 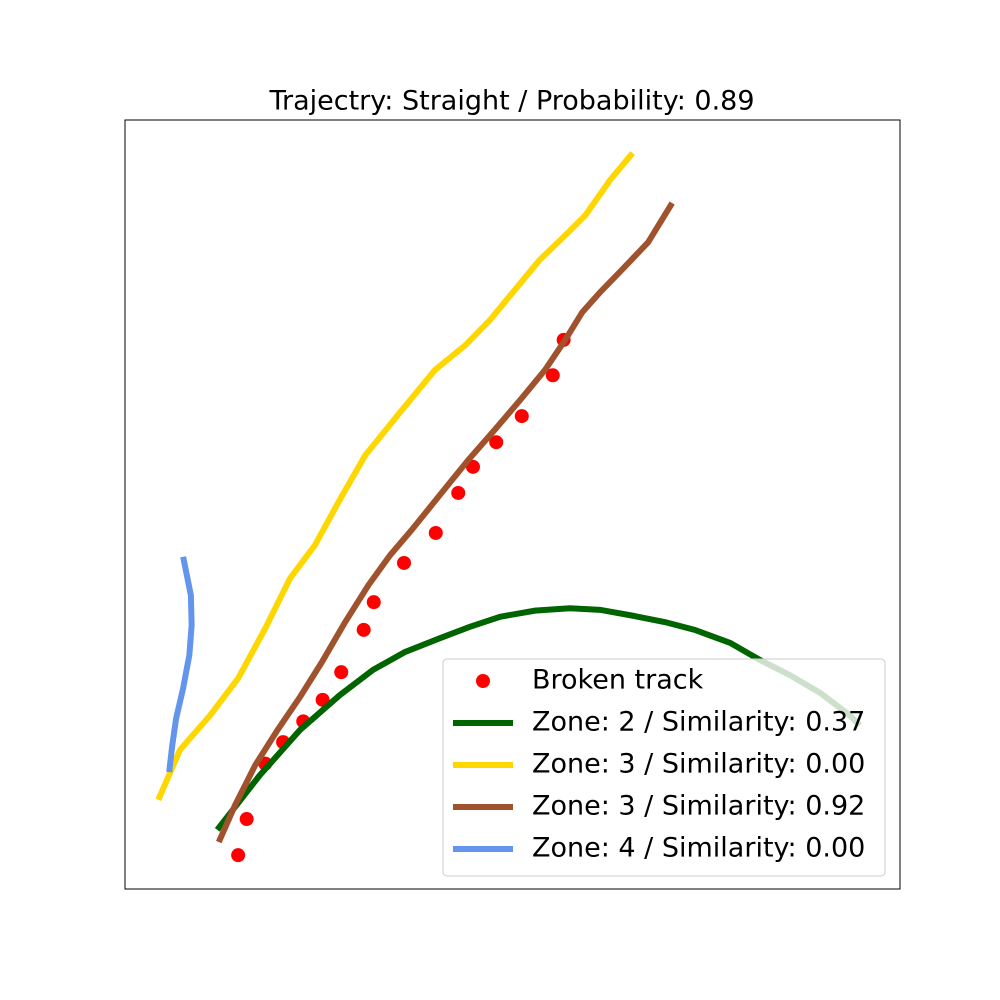 What do you see at coordinates (698, 764) in the screenshot?
I see `legend-label: Zone: 3 / Similarity: 0.00` at bounding box center [698, 764].